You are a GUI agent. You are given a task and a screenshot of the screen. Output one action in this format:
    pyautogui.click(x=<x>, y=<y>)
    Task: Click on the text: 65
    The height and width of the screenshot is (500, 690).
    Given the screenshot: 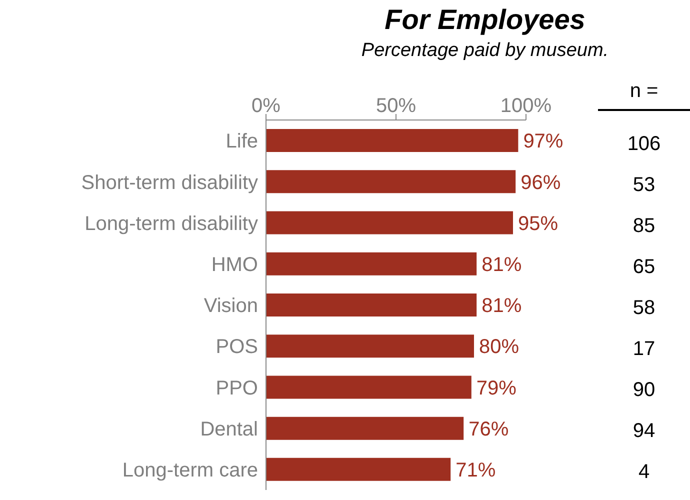 What is the action you would take?
    pyautogui.click(x=644, y=267)
    